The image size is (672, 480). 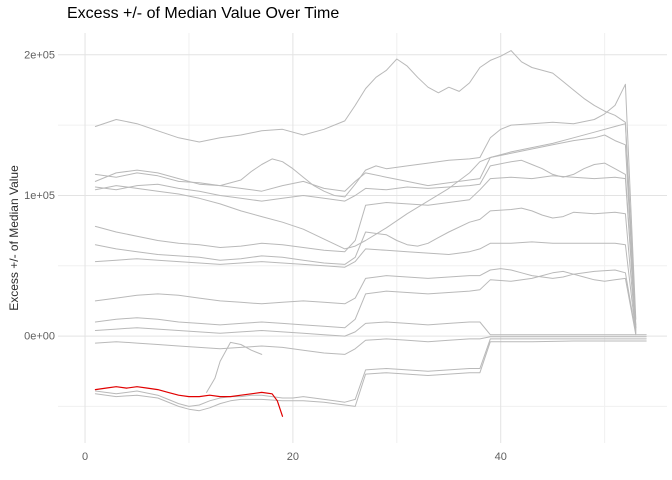 I want to click on highlight-series-line, so click(x=189, y=401).